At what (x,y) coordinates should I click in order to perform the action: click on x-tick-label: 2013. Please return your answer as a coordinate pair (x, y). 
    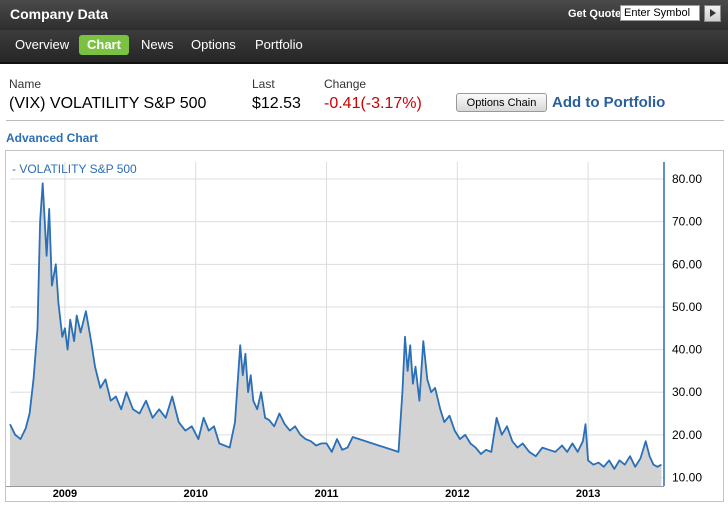
    Looking at the image, I should click on (588, 494).